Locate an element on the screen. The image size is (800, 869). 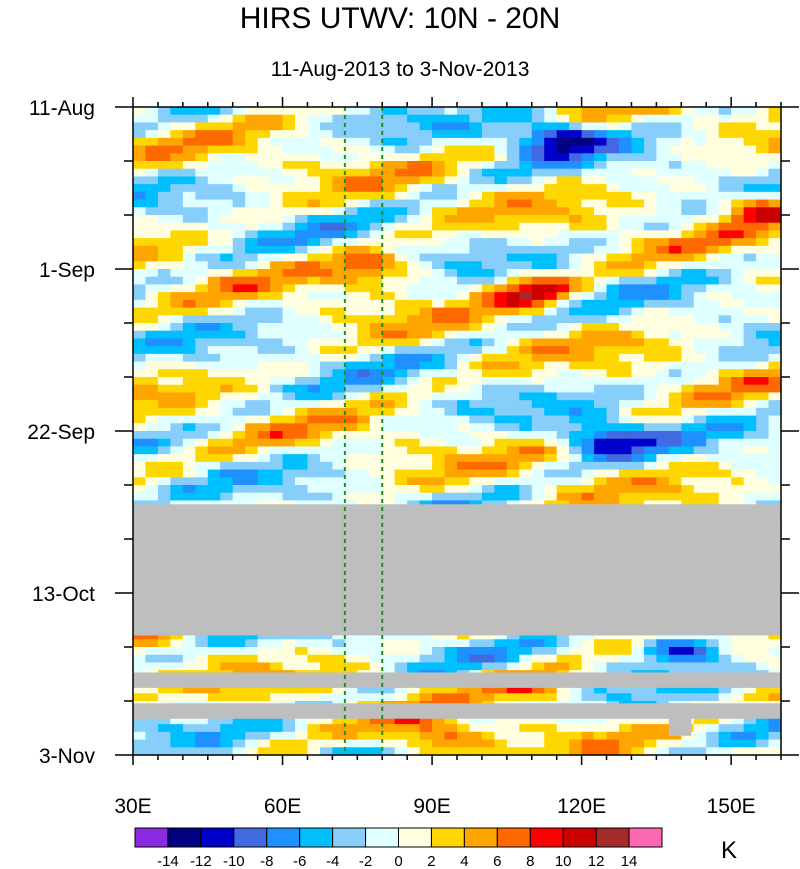
colorbar: -14 -12 -10 -8 -6 -4 -2 0 2 4 6 8 10 12 14 K is located at coordinates (435, 848).